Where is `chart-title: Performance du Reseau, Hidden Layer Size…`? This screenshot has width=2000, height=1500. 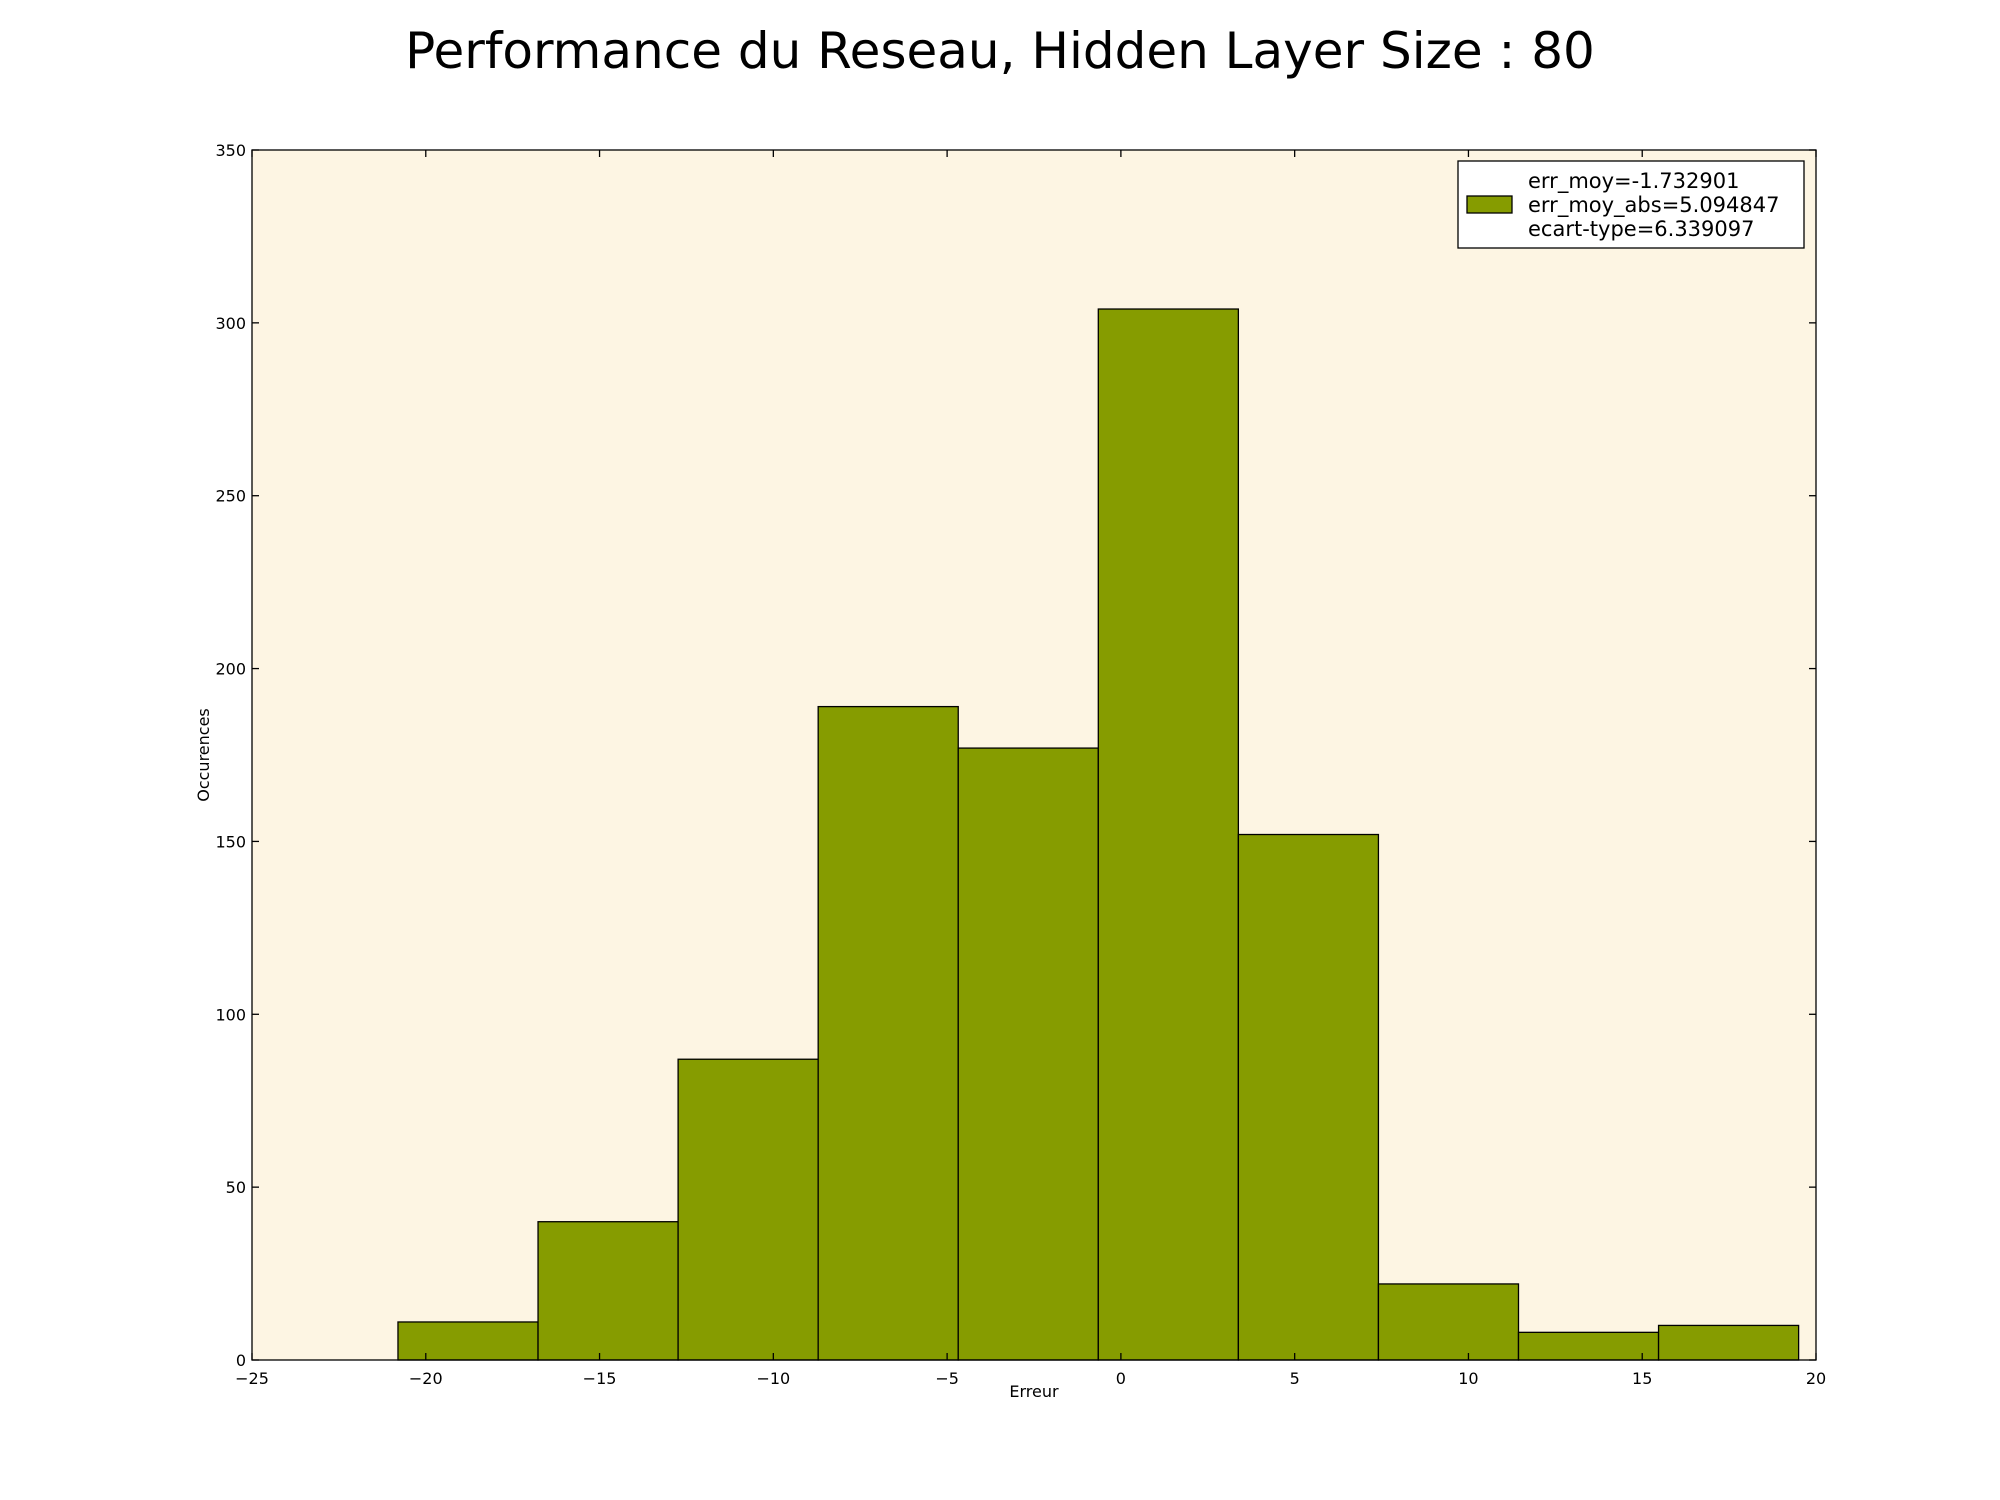
chart-title: Performance du Reseau, Hidden Layer Size… is located at coordinates (1000, 51).